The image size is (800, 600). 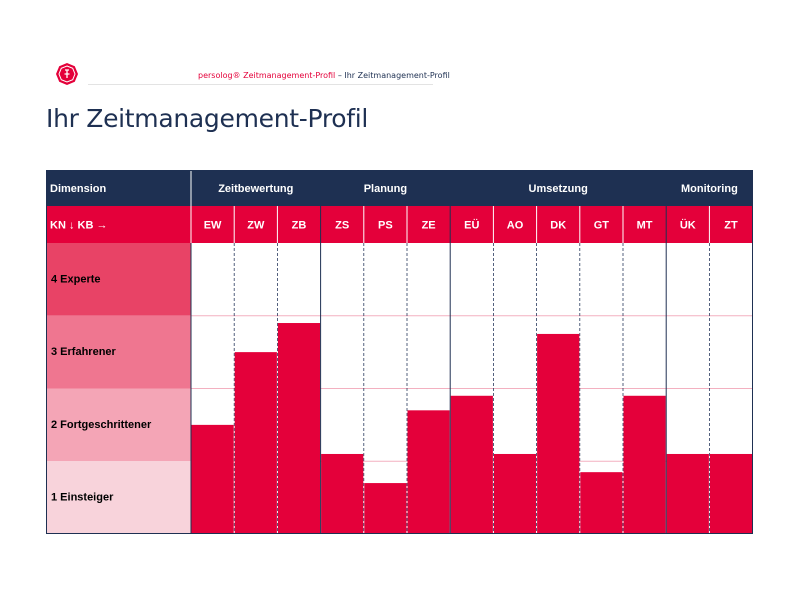 I want to click on bar-AO, so click(x=515, y=493).